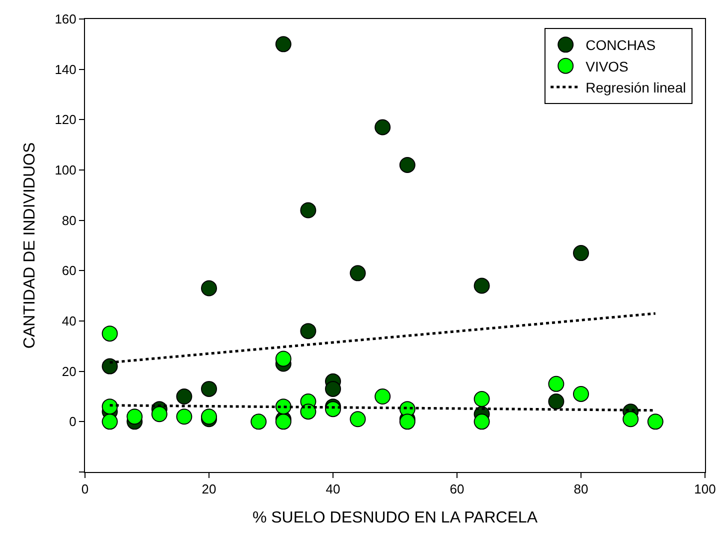 The height and width of the screenshot is (542, 728). What do you see at coordinates (65, 120) in the screenshot?
I see `y-tick-label: 120` at bounding box center [65, 120].